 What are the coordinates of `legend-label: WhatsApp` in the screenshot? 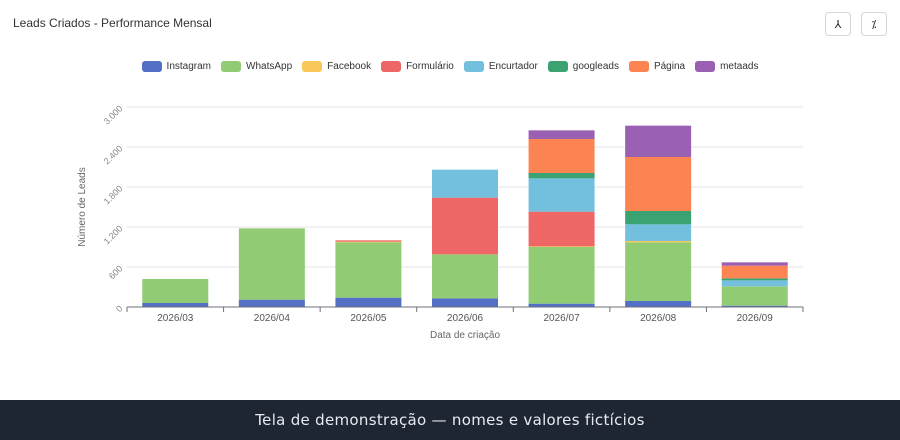 It's located at (269, 66).